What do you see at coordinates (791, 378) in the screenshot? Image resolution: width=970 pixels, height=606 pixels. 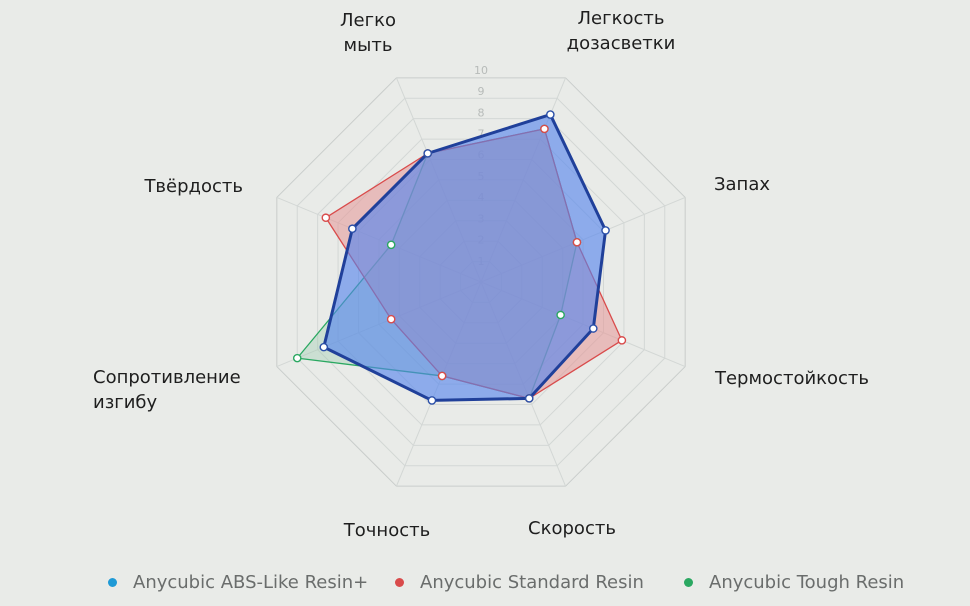 I see `axis-label: Термостойкость` at bounding box center [791, 378].